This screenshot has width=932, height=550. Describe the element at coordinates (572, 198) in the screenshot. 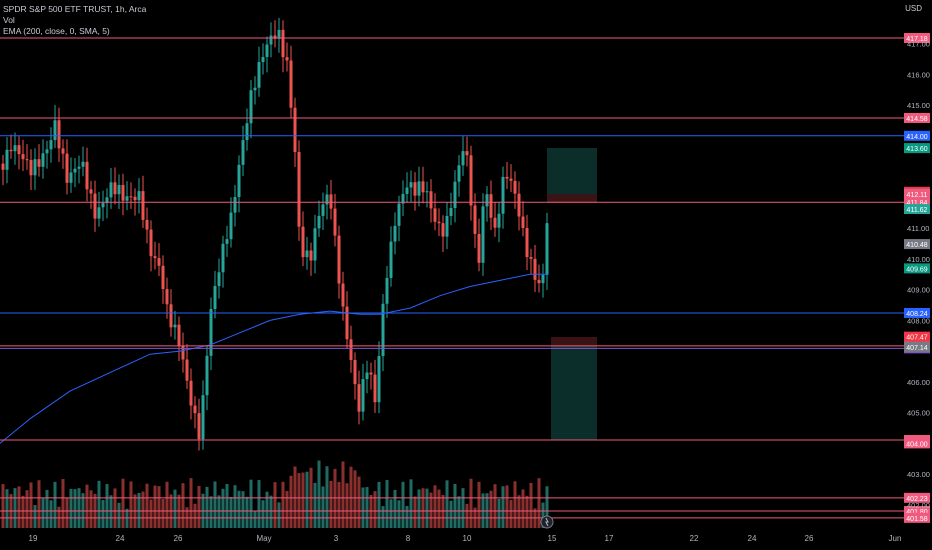

I see `long-stop-zone` at that location.